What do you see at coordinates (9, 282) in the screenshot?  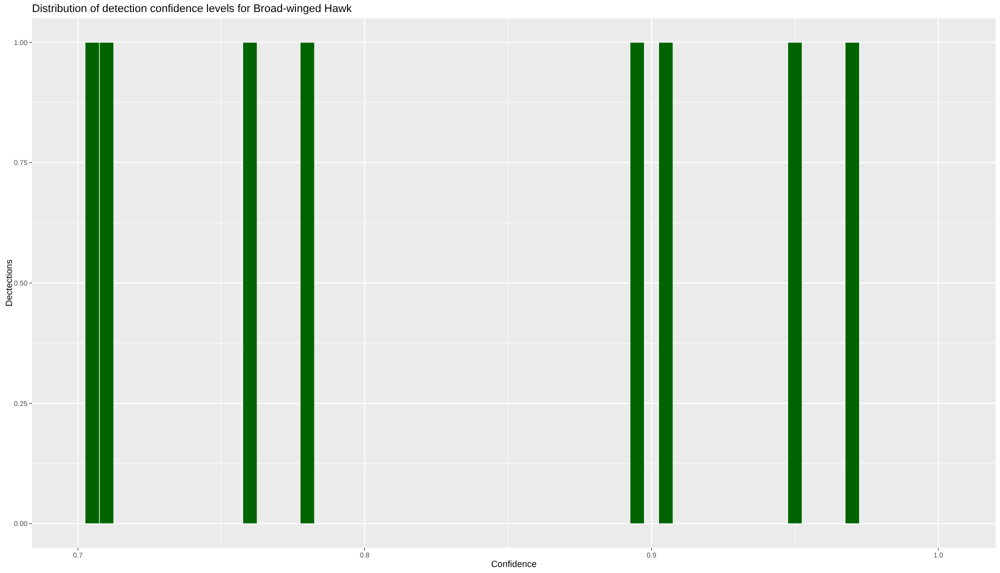 I see `y-axis-title: Dectections` at bounding box center [9, 282].